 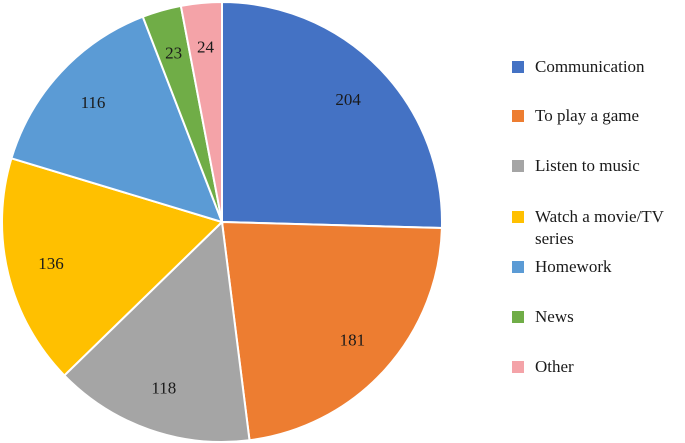 I want to click on legend-label-news: News, so click(x=554, y=316).